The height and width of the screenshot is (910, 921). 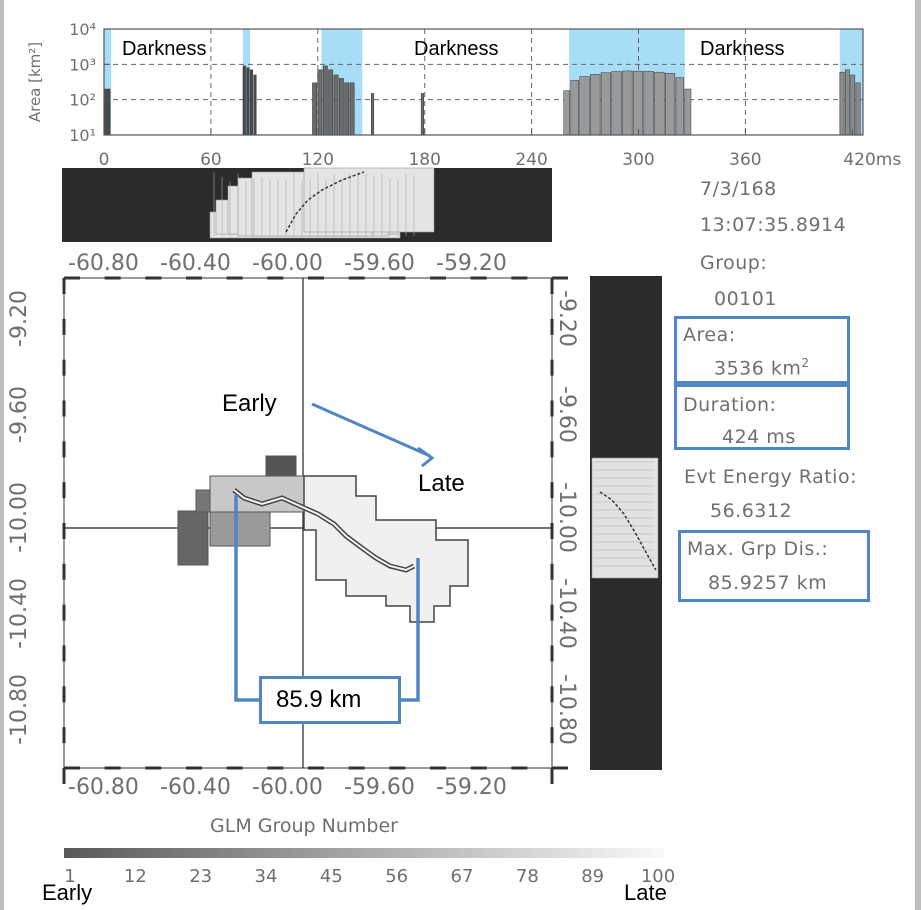 What do you see at coordinates (19, 318) in the screenshot?
I see `map-left-tick-label: -9.20` at bounding box center [19, 318].